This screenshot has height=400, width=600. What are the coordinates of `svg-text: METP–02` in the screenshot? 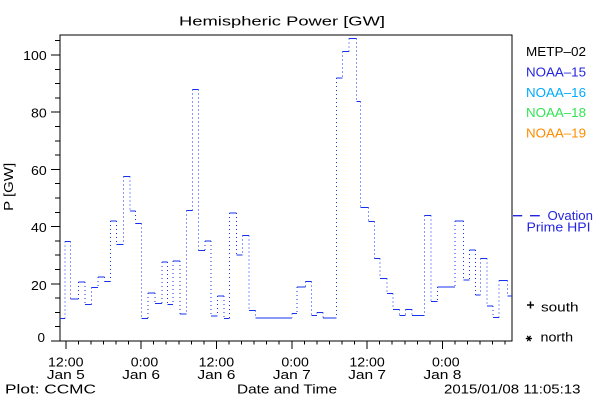 It's located at (556, 51).